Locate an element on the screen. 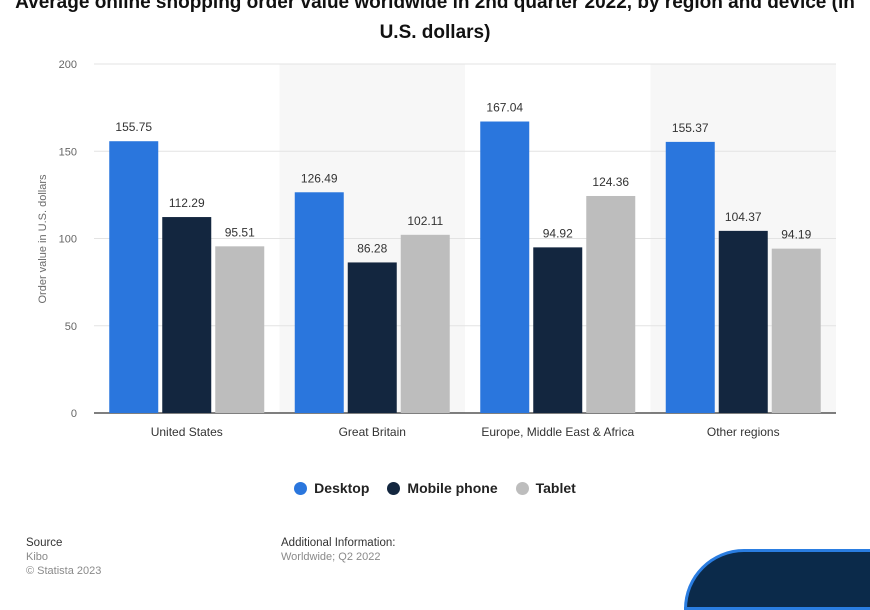 The width and height of the screenshot is (870, 610). legend-label: Tablet is located at coordinates (555, 488).